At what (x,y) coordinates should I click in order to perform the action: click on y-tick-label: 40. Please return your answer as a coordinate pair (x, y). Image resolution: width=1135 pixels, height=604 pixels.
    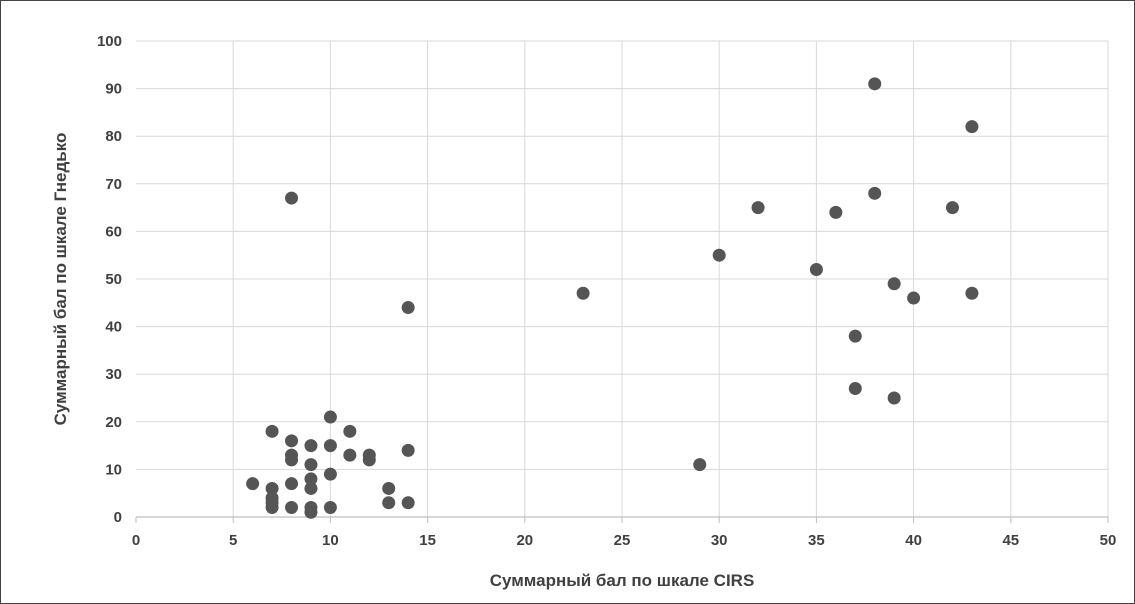
    Looking at the image, I should click on (113, 327).